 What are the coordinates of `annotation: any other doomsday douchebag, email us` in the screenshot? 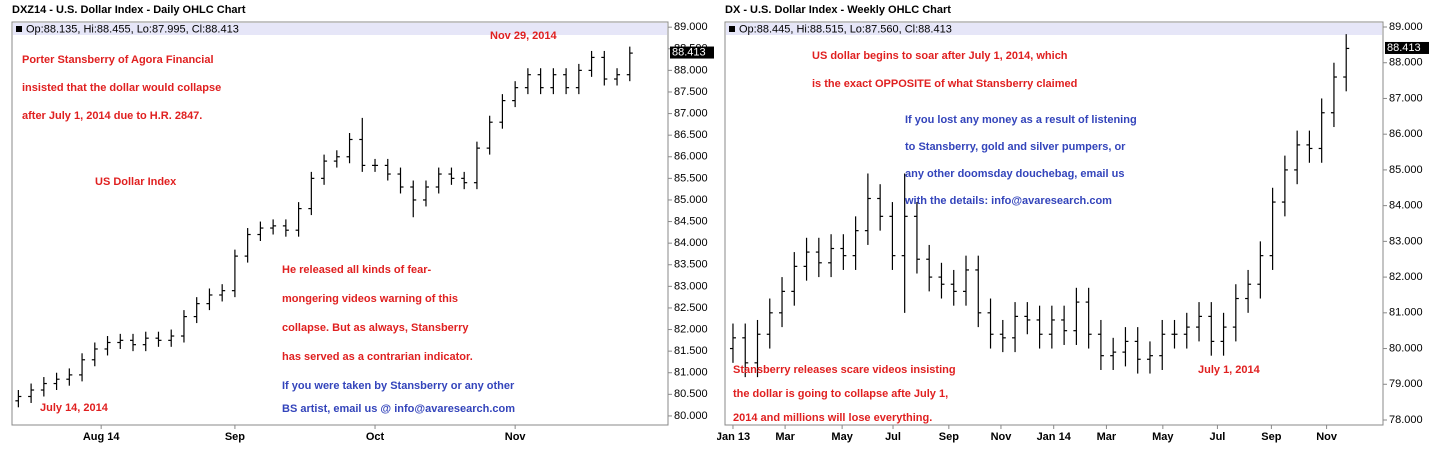 It's located at (1014, 174).